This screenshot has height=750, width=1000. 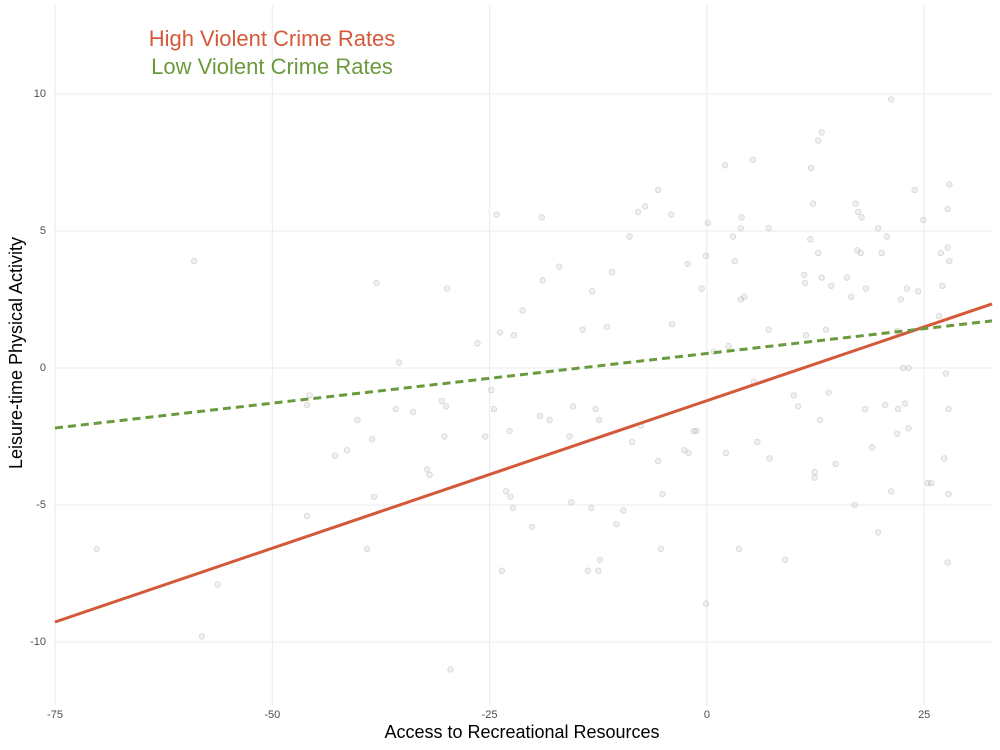 What do you see at coordinates (40, 94) in the screenshot?
I see `y-tick-label: 10` at bounding box center [40, 94].